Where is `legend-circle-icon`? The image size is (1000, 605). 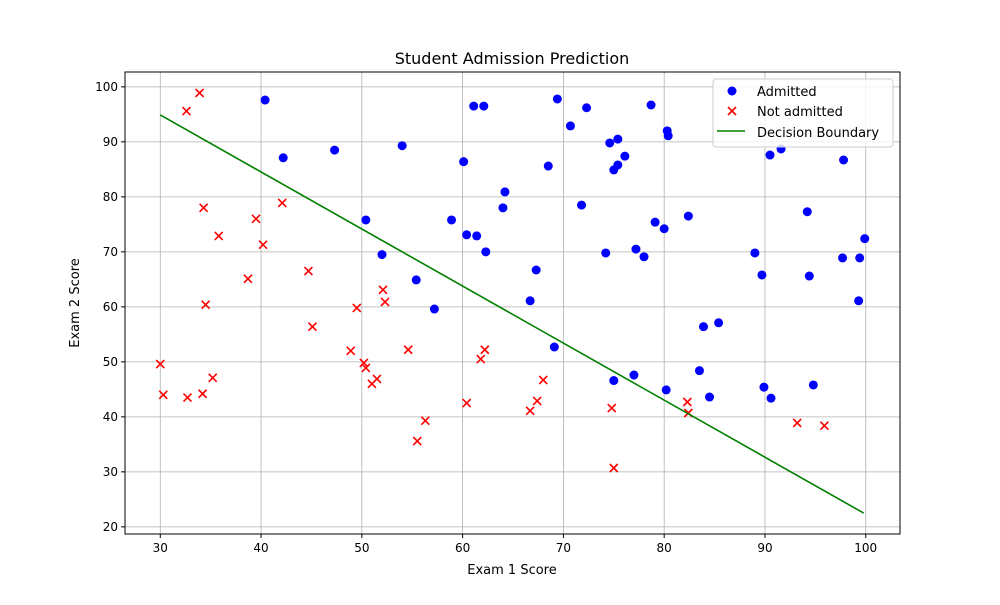 legend-circle-icon is located at coordinates (732, 91).